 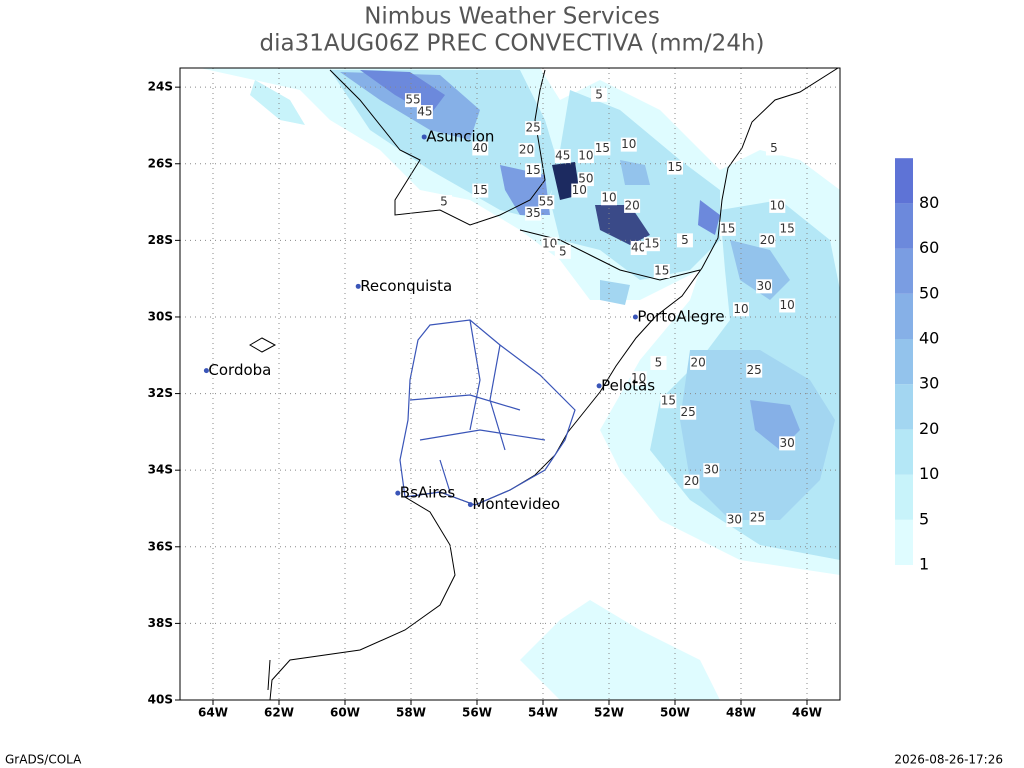 I want to click on colorbar-label: 80, so click(x=929, y=202).